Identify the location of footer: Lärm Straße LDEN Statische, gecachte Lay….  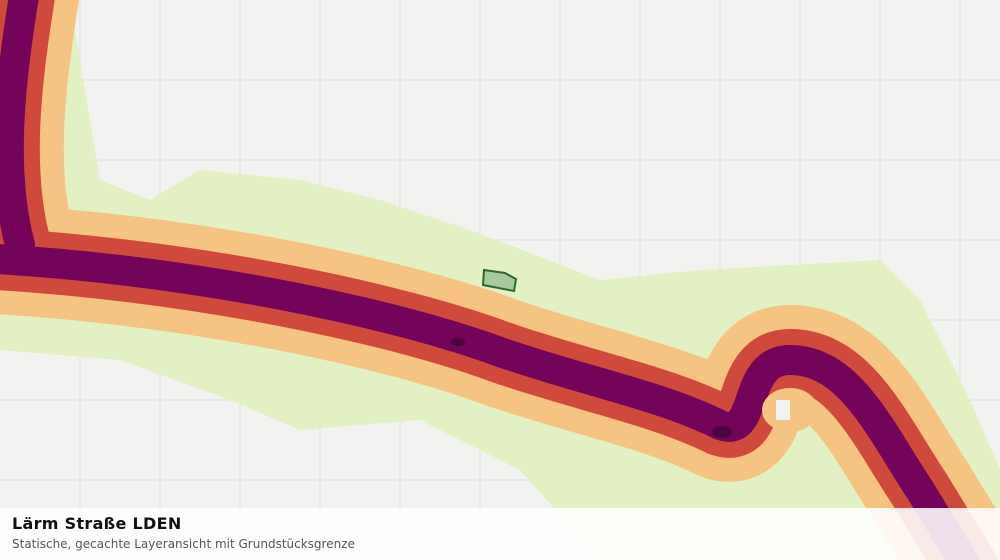
(500, 534).